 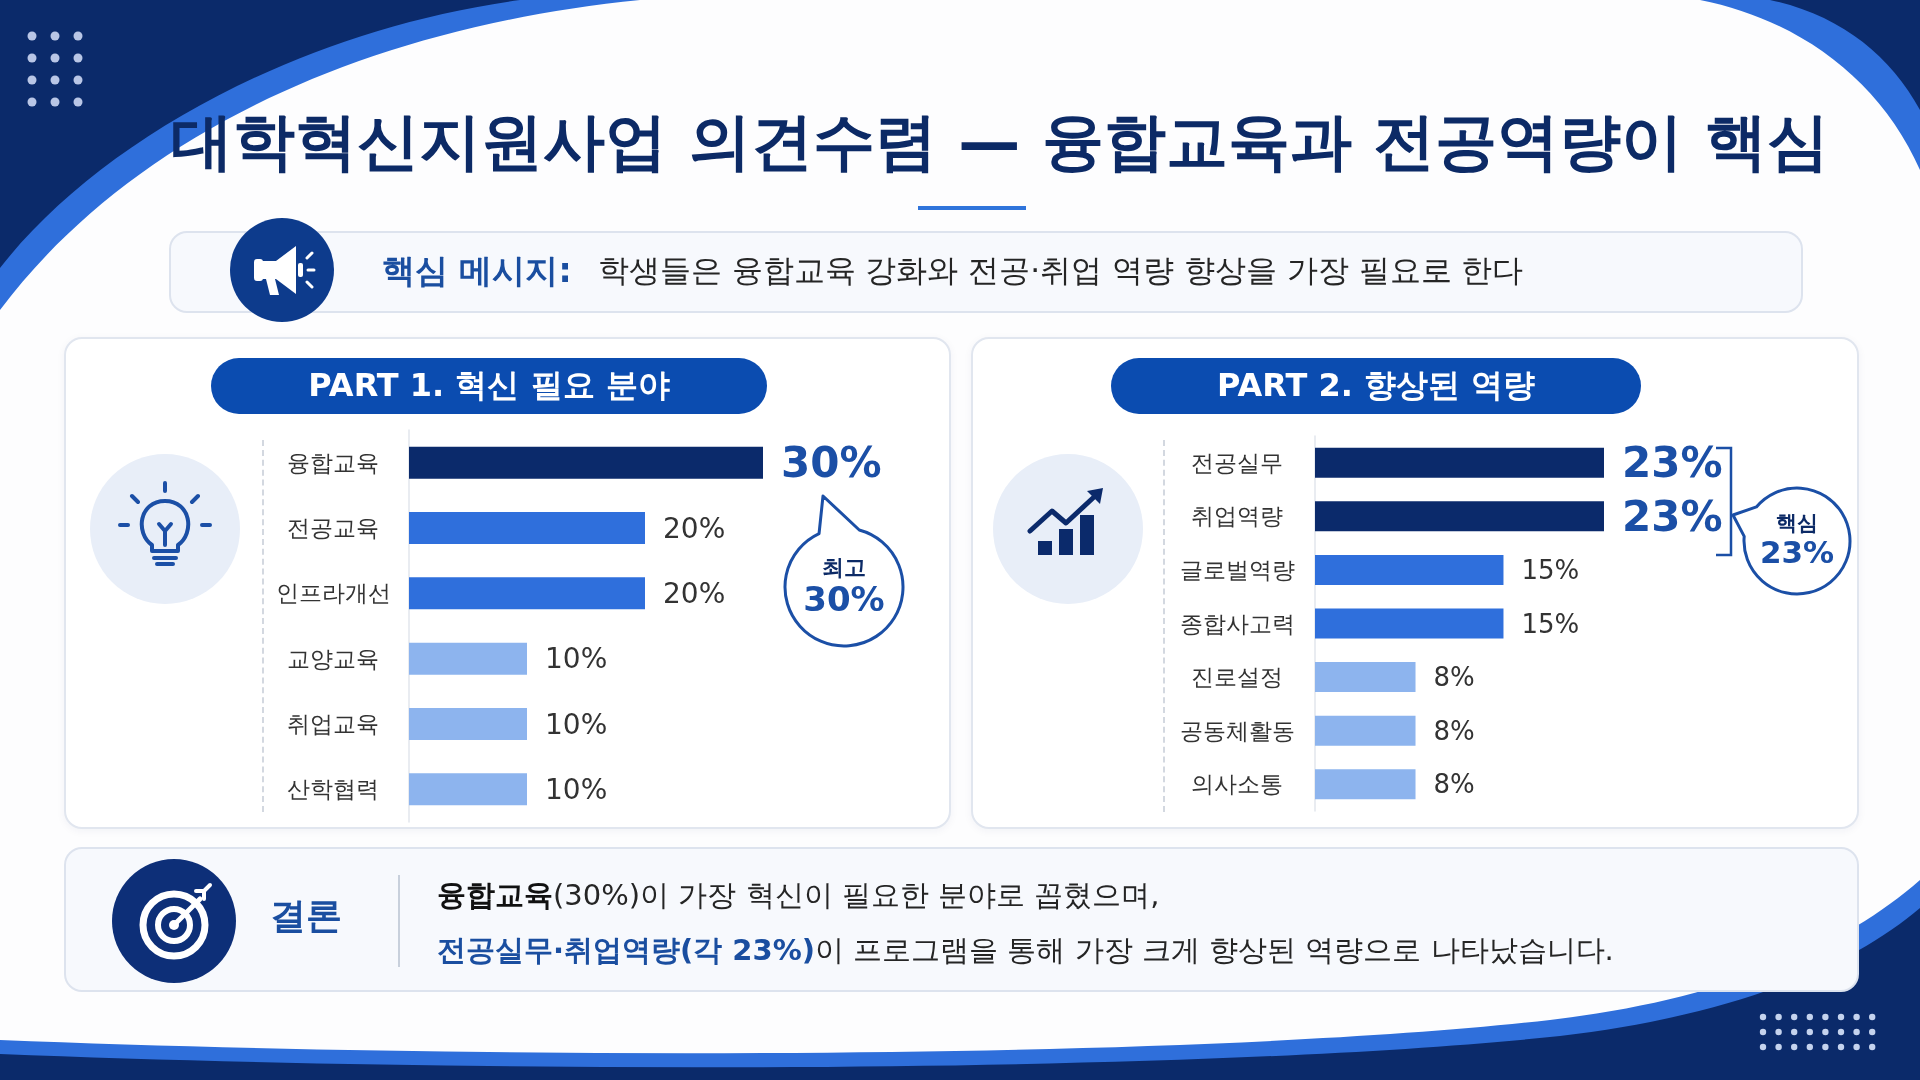 I want to click on y-tick-label: 융합교육, so click(x=333, y=462).